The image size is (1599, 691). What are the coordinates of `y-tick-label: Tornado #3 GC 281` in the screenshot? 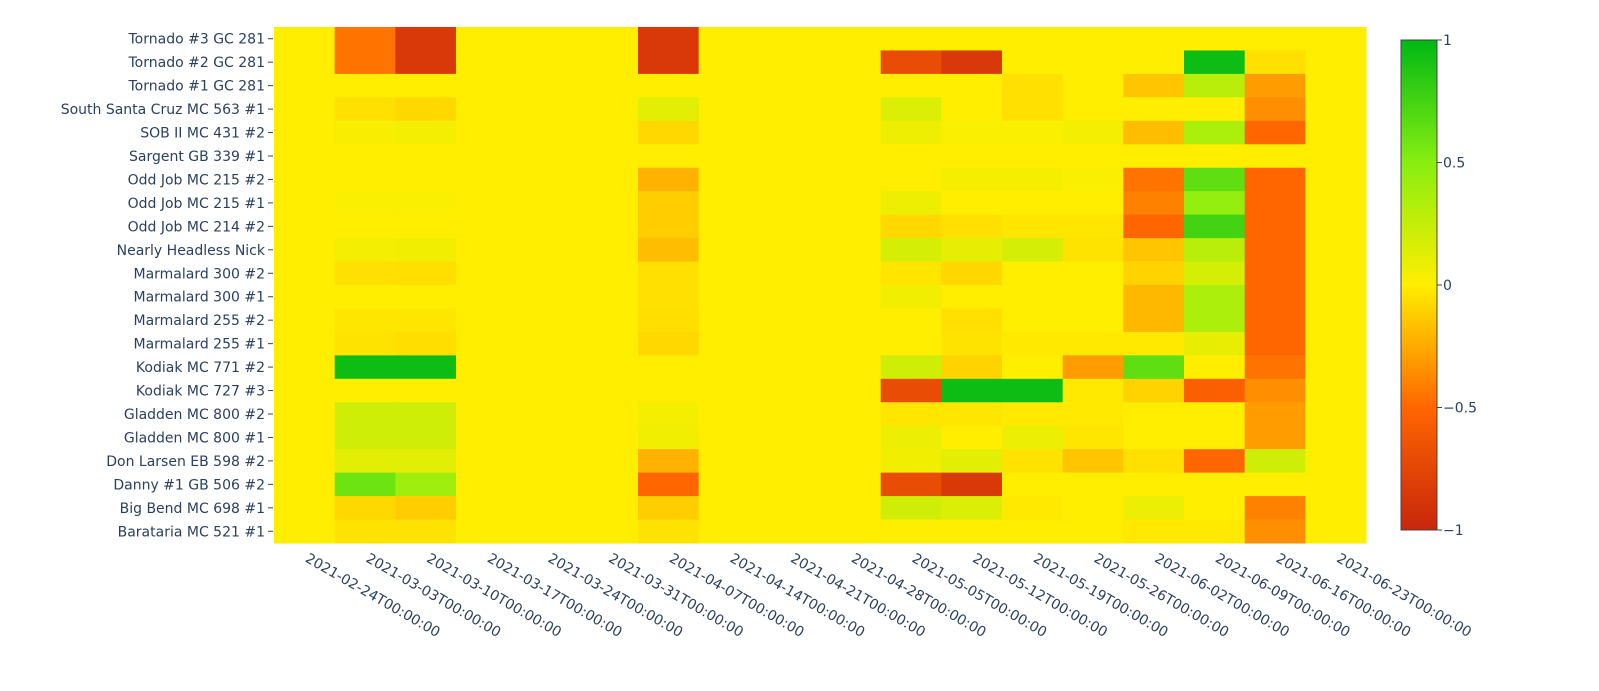 It's located at (197, 40).